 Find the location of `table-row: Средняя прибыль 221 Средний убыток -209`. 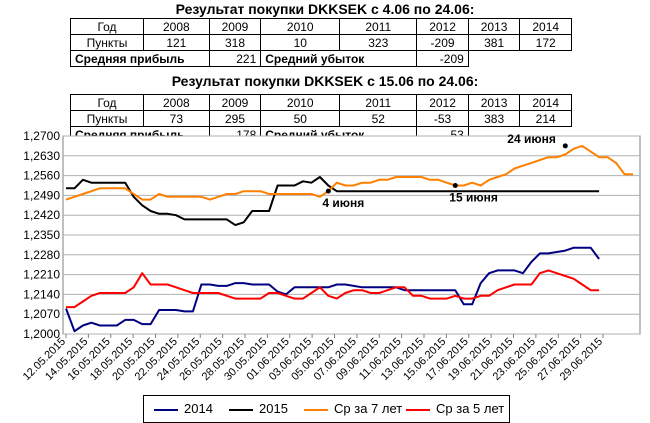

table-row: Средняя прибыль 221 Средний убыток -209 is located at coordinates (321, 58).